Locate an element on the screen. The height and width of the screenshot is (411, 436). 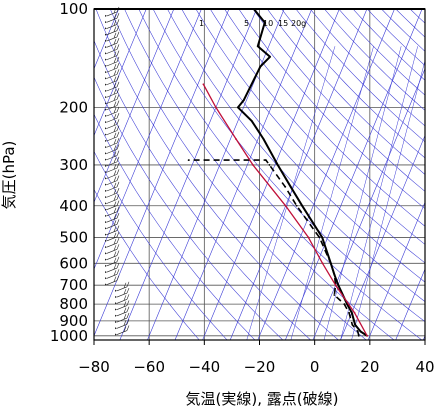
y-tick-label: 400 is located at coordinates (73, 206).